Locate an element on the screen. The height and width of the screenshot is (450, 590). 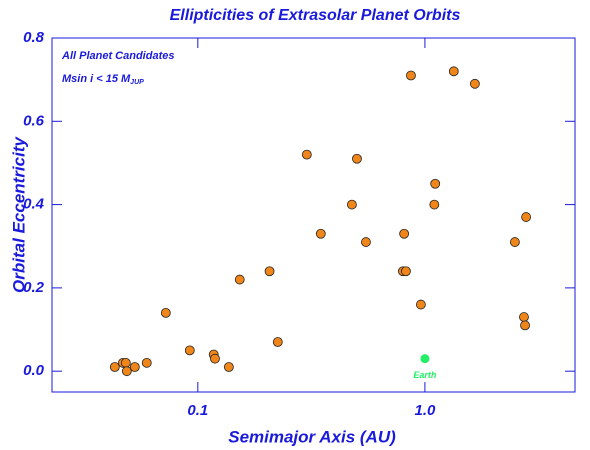
y-axis-label: Orbital Eccentricity is located at coordinates (18, 214).